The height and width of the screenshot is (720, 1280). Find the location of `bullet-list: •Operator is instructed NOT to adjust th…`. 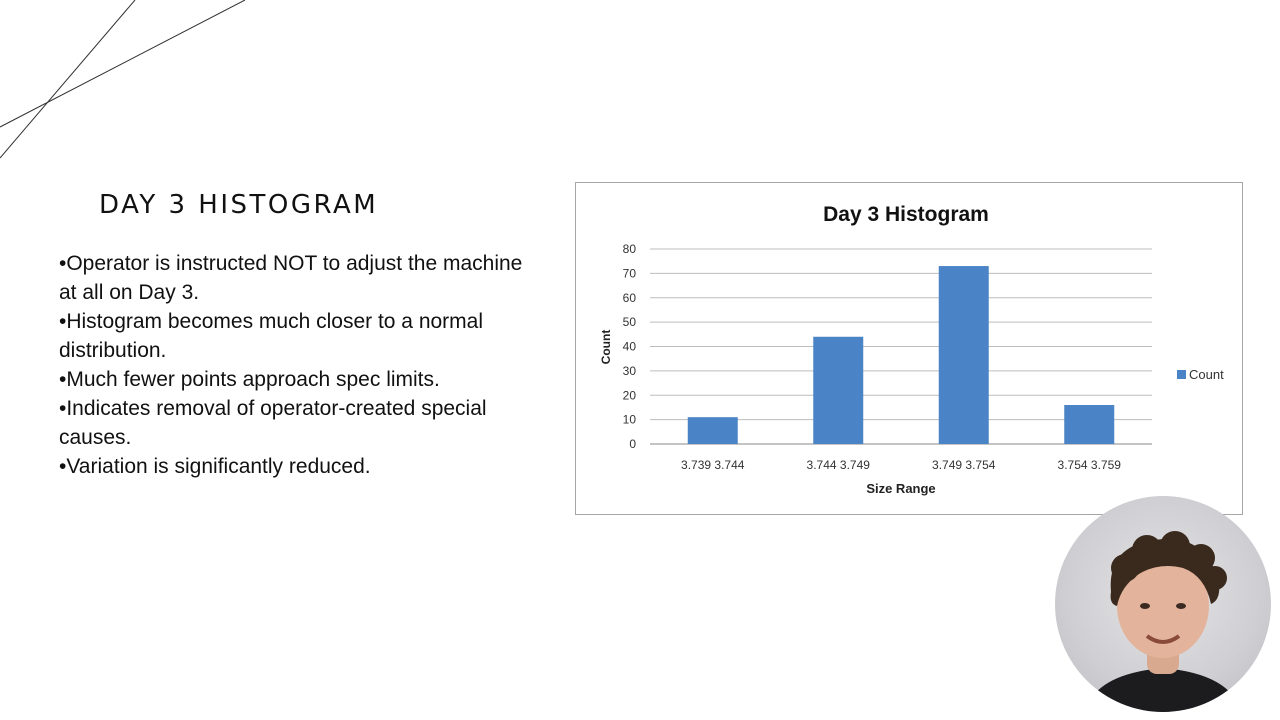

bullet-list: •Operator is instructed NOT to adjust th… is located at coordinates (294, 365).